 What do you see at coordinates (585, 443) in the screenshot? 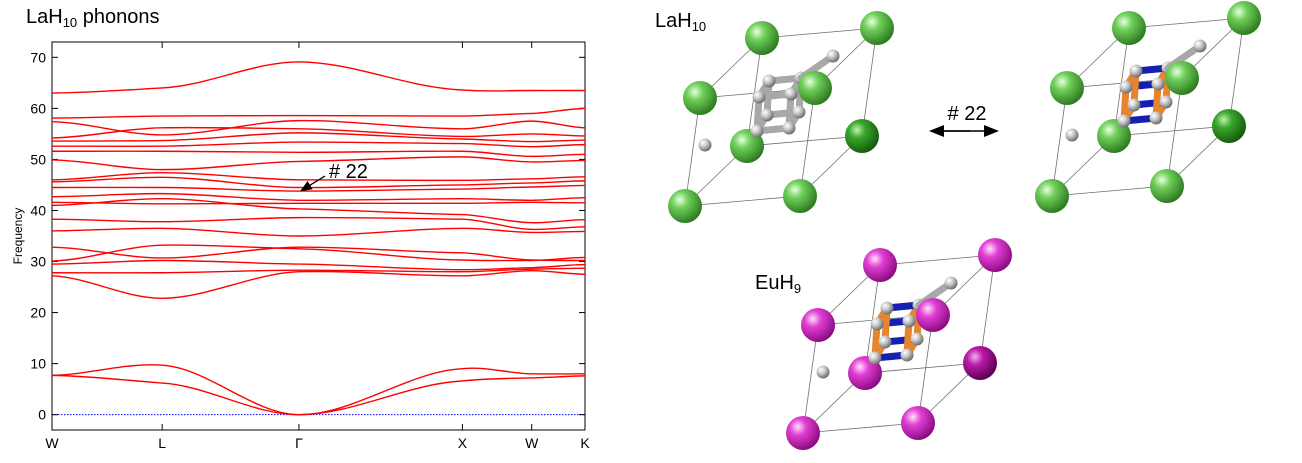
I see `x-tick-label: K` at bounding box center [585, 443].